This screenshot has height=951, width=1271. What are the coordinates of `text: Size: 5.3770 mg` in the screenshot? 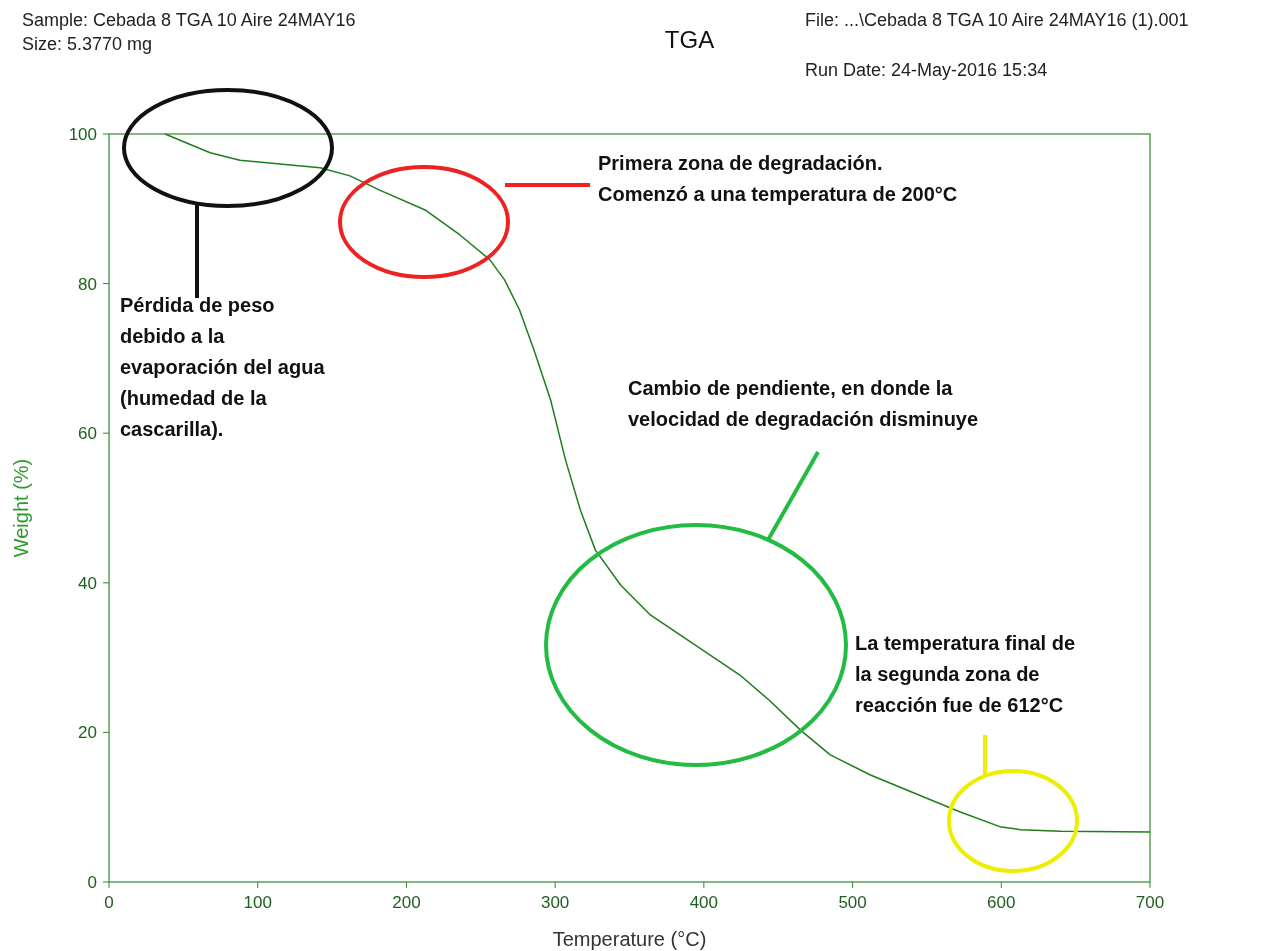 It's located at (87, 44).